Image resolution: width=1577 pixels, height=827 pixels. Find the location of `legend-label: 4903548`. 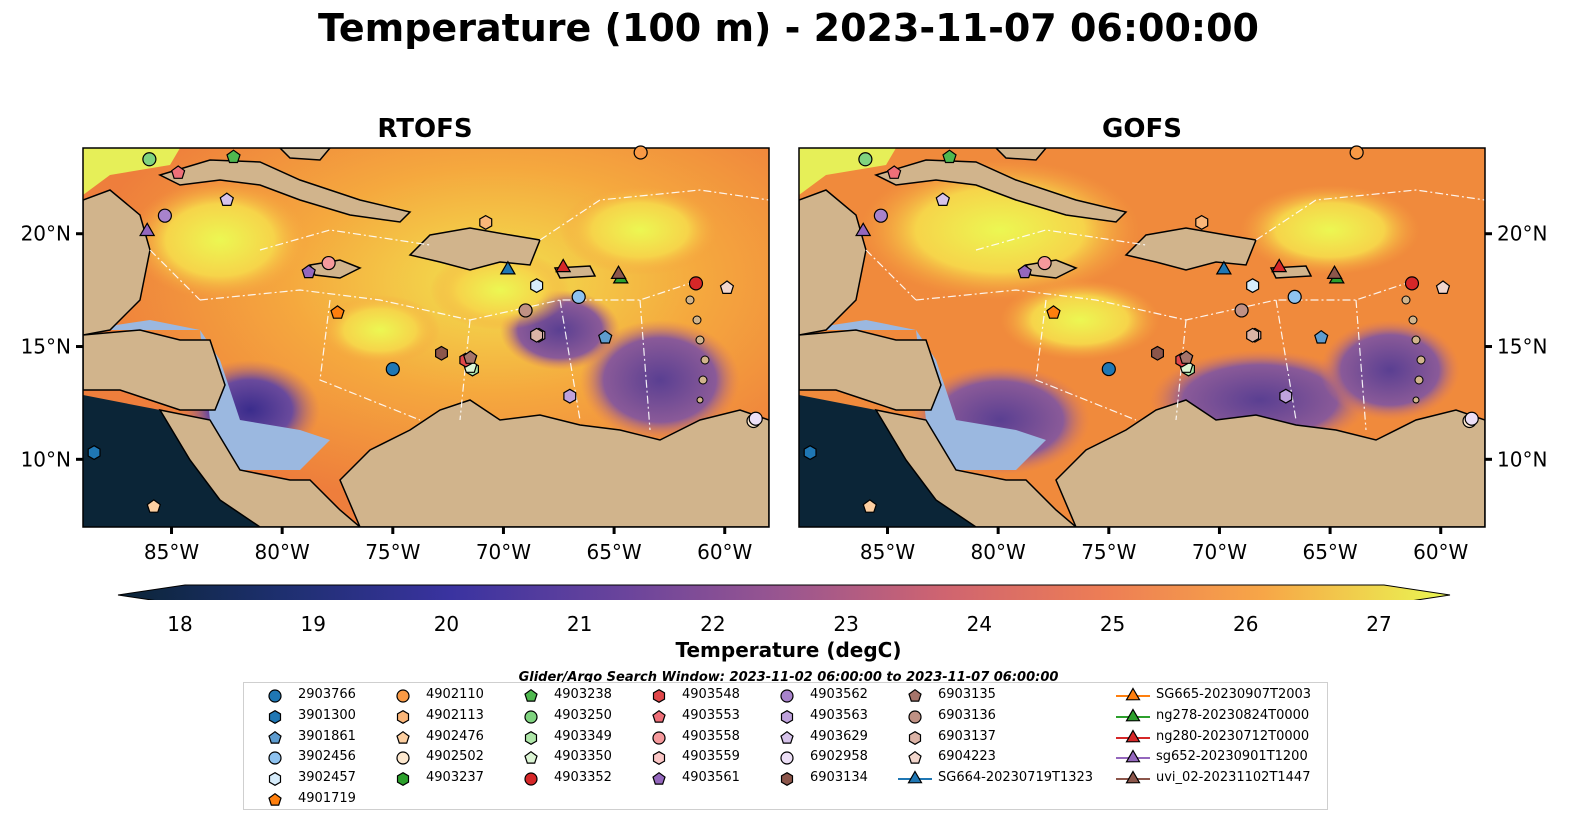

legend-label: 4903548 is located at coordinates (711, 694).